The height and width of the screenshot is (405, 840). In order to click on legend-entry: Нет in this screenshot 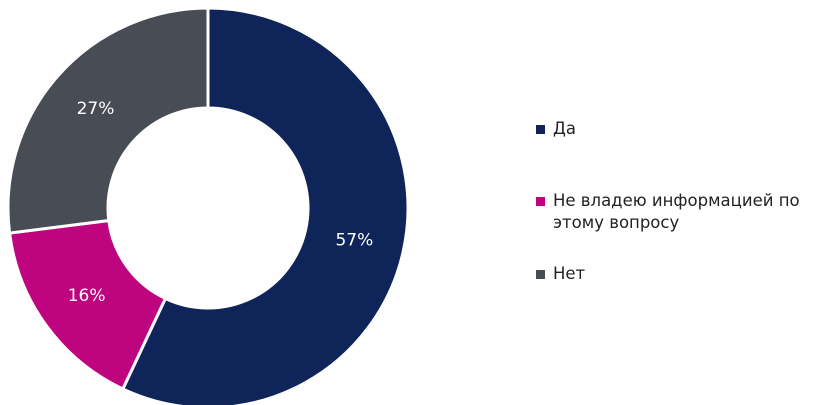, I will do `click(686, 274)`.